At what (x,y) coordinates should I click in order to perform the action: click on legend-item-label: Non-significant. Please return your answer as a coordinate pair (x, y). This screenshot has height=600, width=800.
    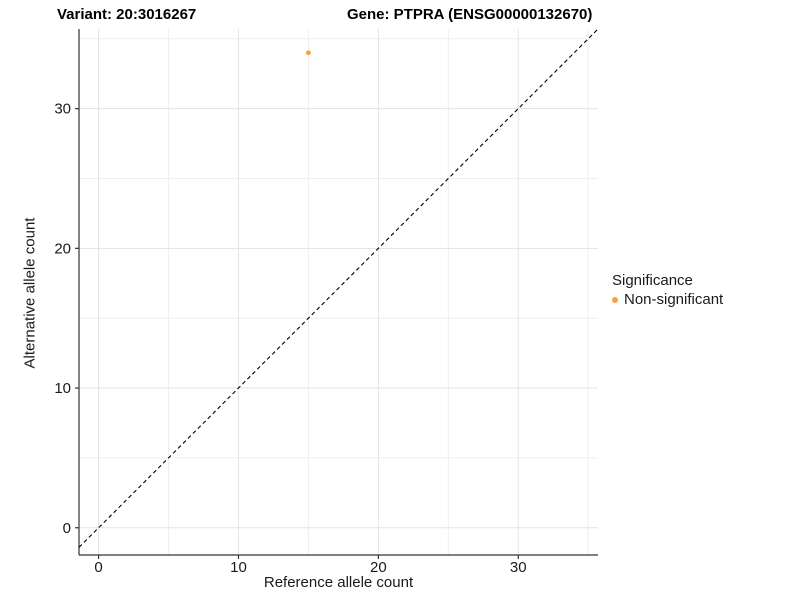
    Looking at the image, I should click on (674, 299).